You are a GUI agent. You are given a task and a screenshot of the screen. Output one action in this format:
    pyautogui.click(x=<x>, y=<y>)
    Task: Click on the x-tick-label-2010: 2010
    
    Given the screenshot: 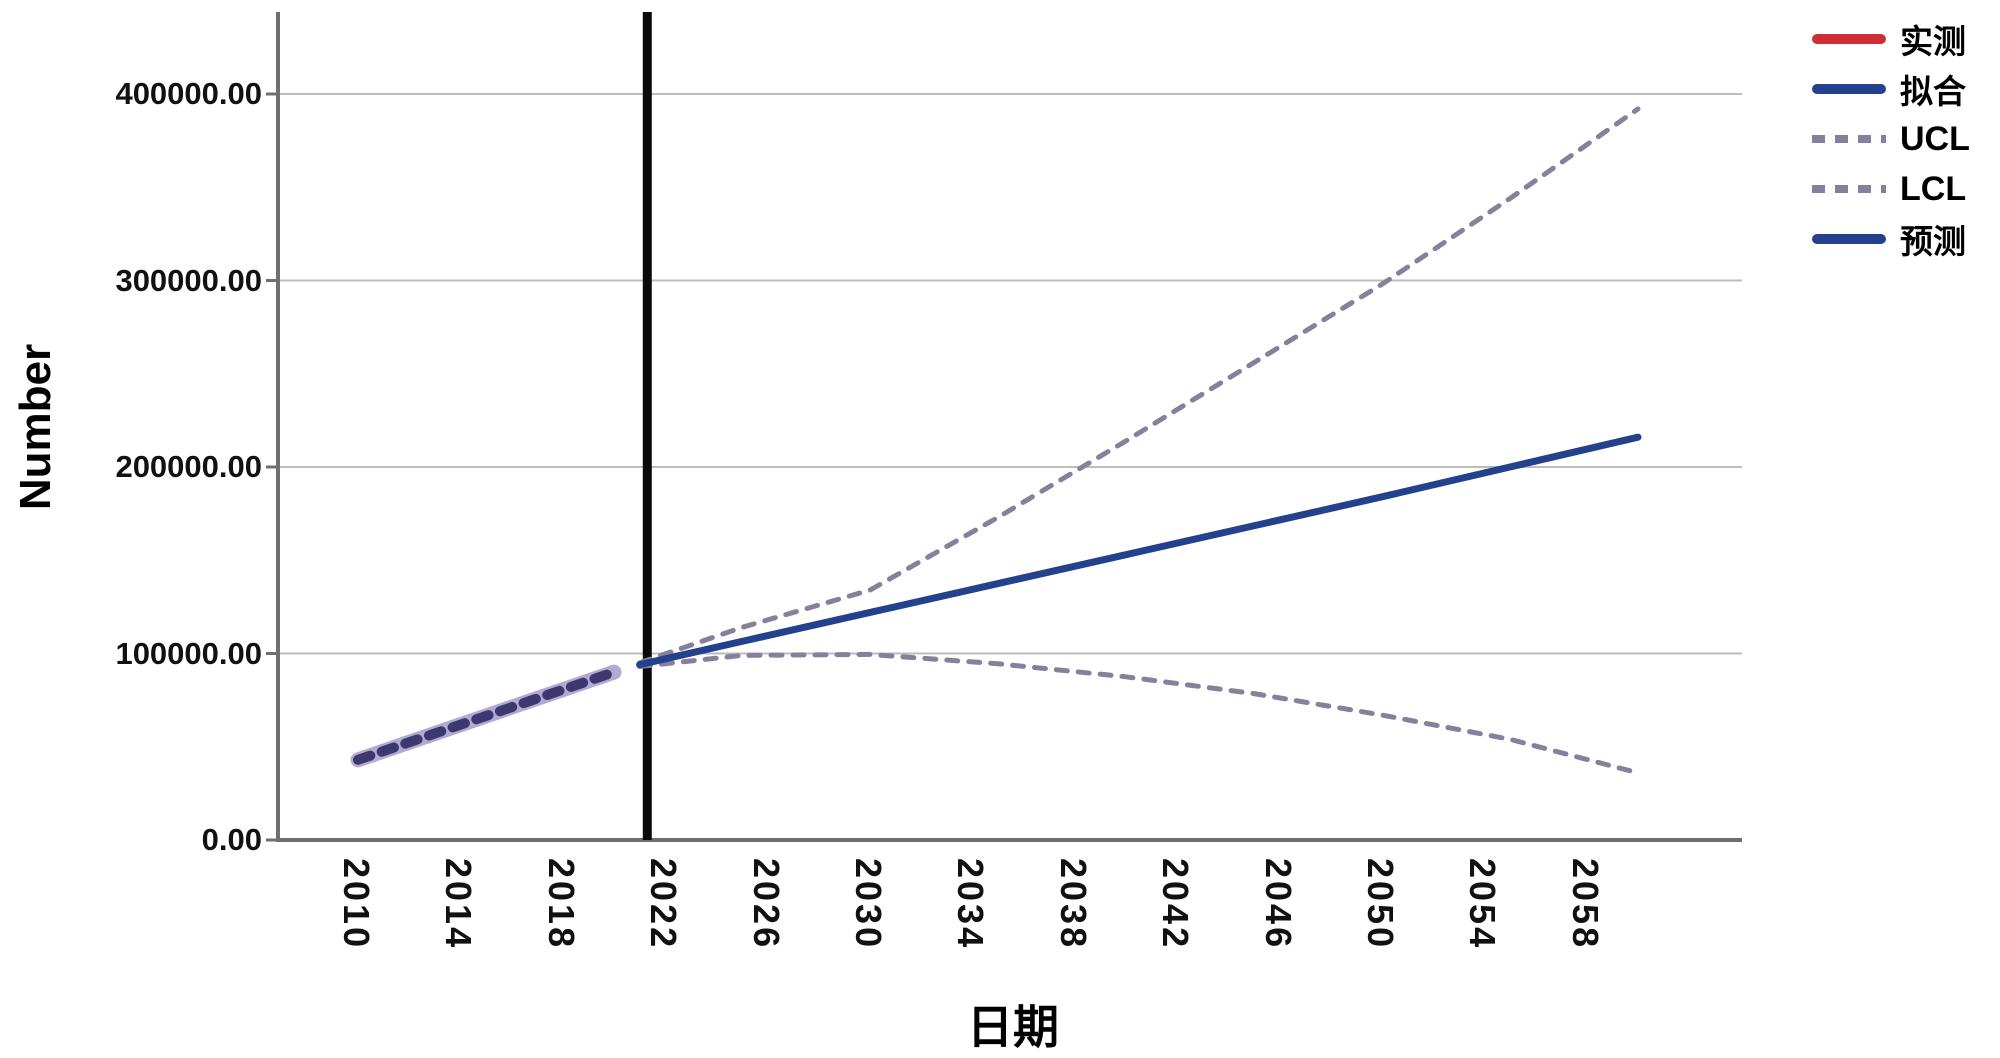 What is the action you would take?
    pyautogui.click(x=356, y=904)
    